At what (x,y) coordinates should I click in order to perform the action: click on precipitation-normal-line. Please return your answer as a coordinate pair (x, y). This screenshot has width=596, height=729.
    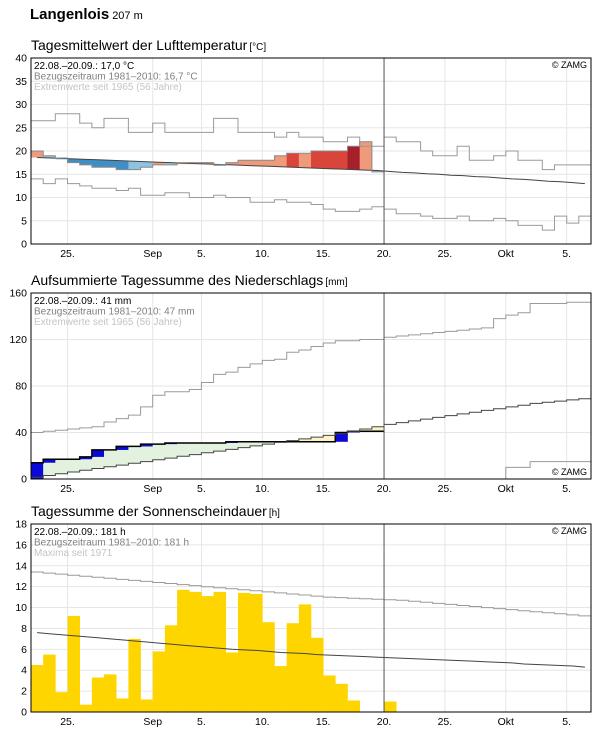
    Looking at the image, I should click on (311, 438).